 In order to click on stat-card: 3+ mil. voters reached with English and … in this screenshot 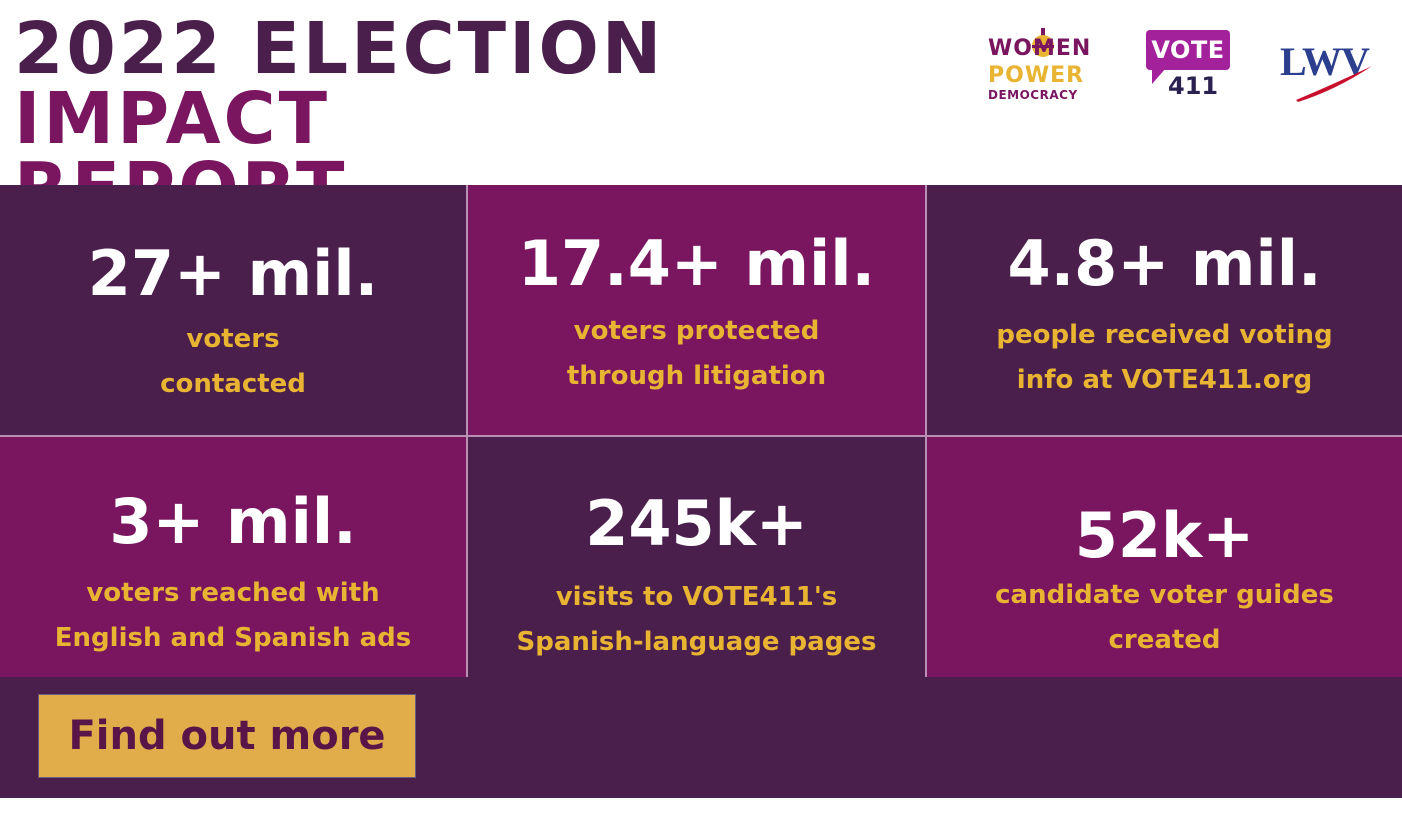, I will do `click(233, 556)`.